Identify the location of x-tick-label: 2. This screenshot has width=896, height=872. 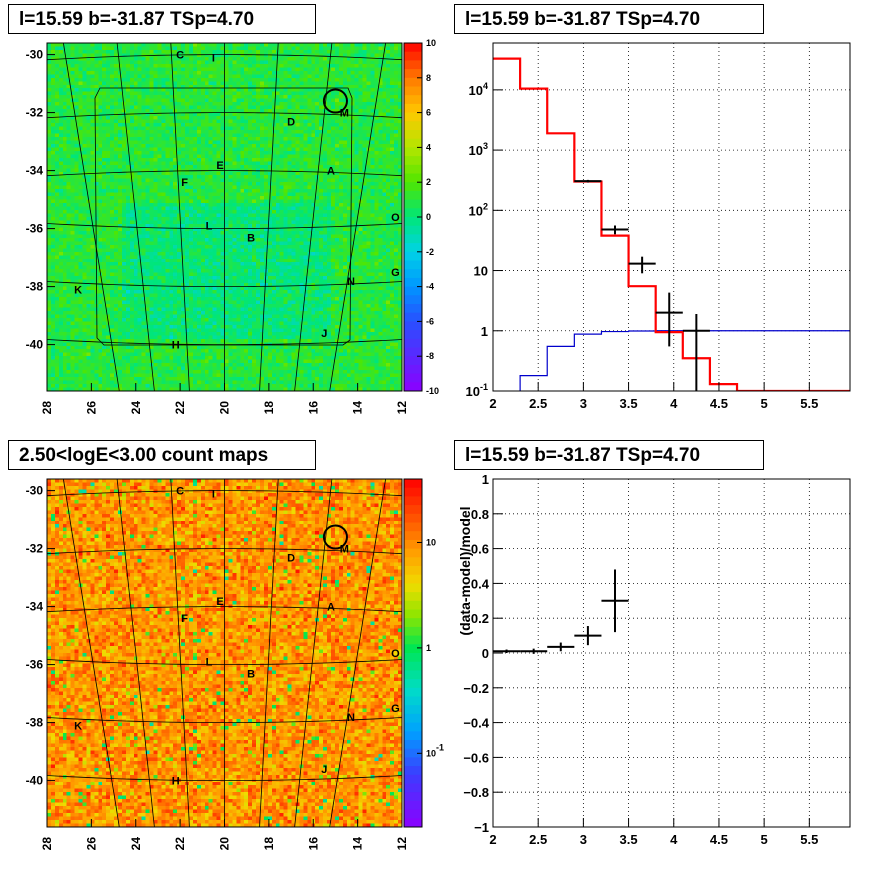
(492, 839).